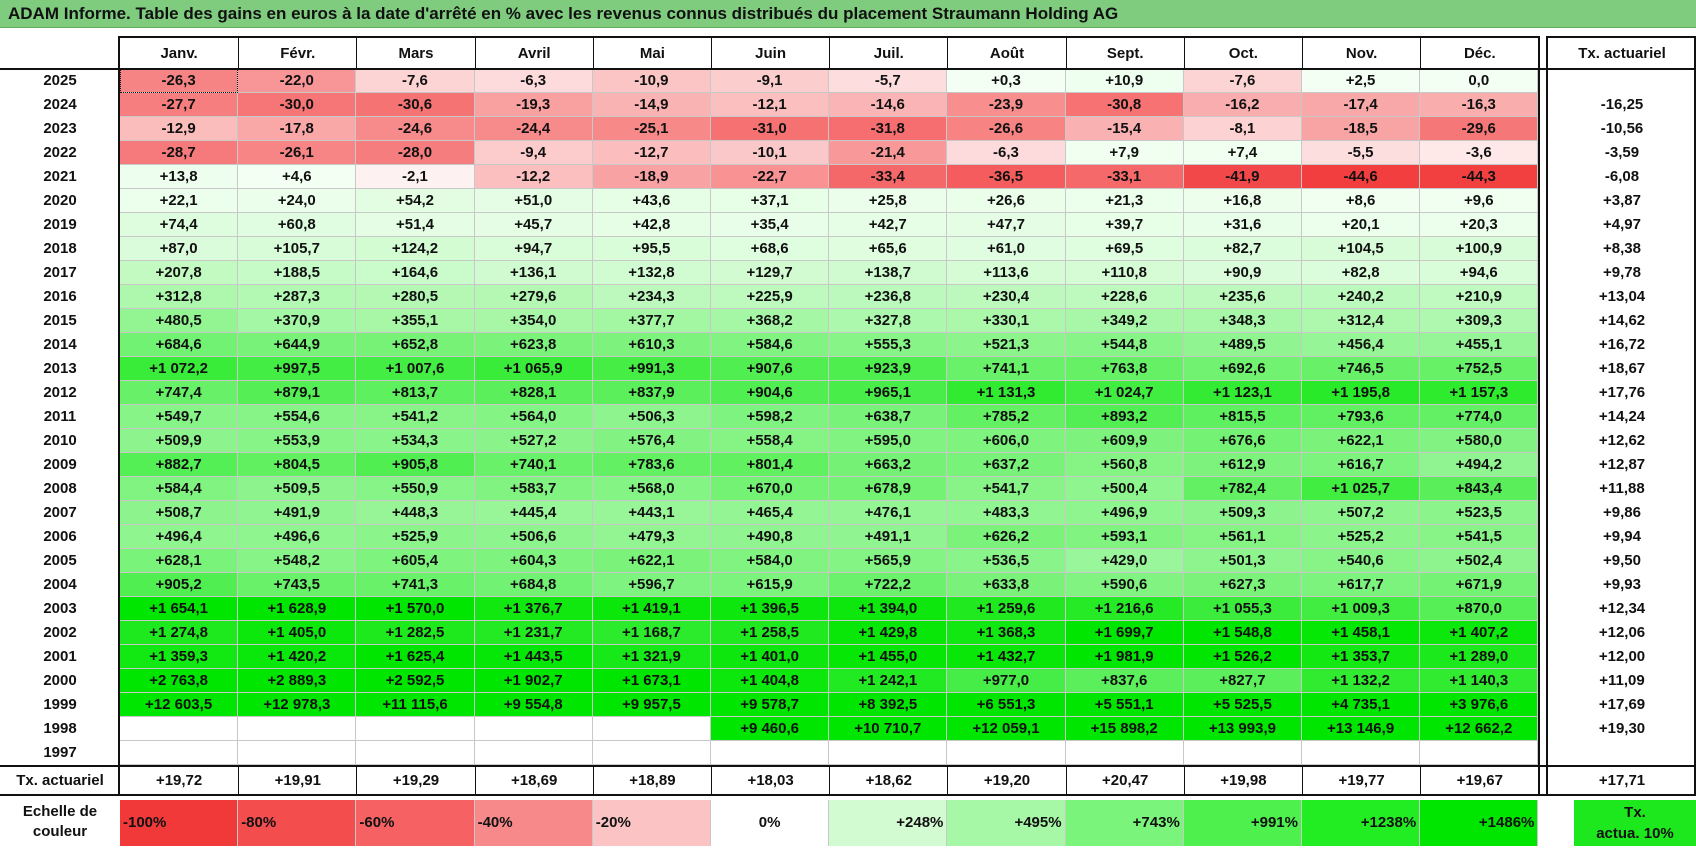 The width and height of the screenshot is (1696, 848). I want to click on month-gain-cell: +606,0, so click(1006, 441).